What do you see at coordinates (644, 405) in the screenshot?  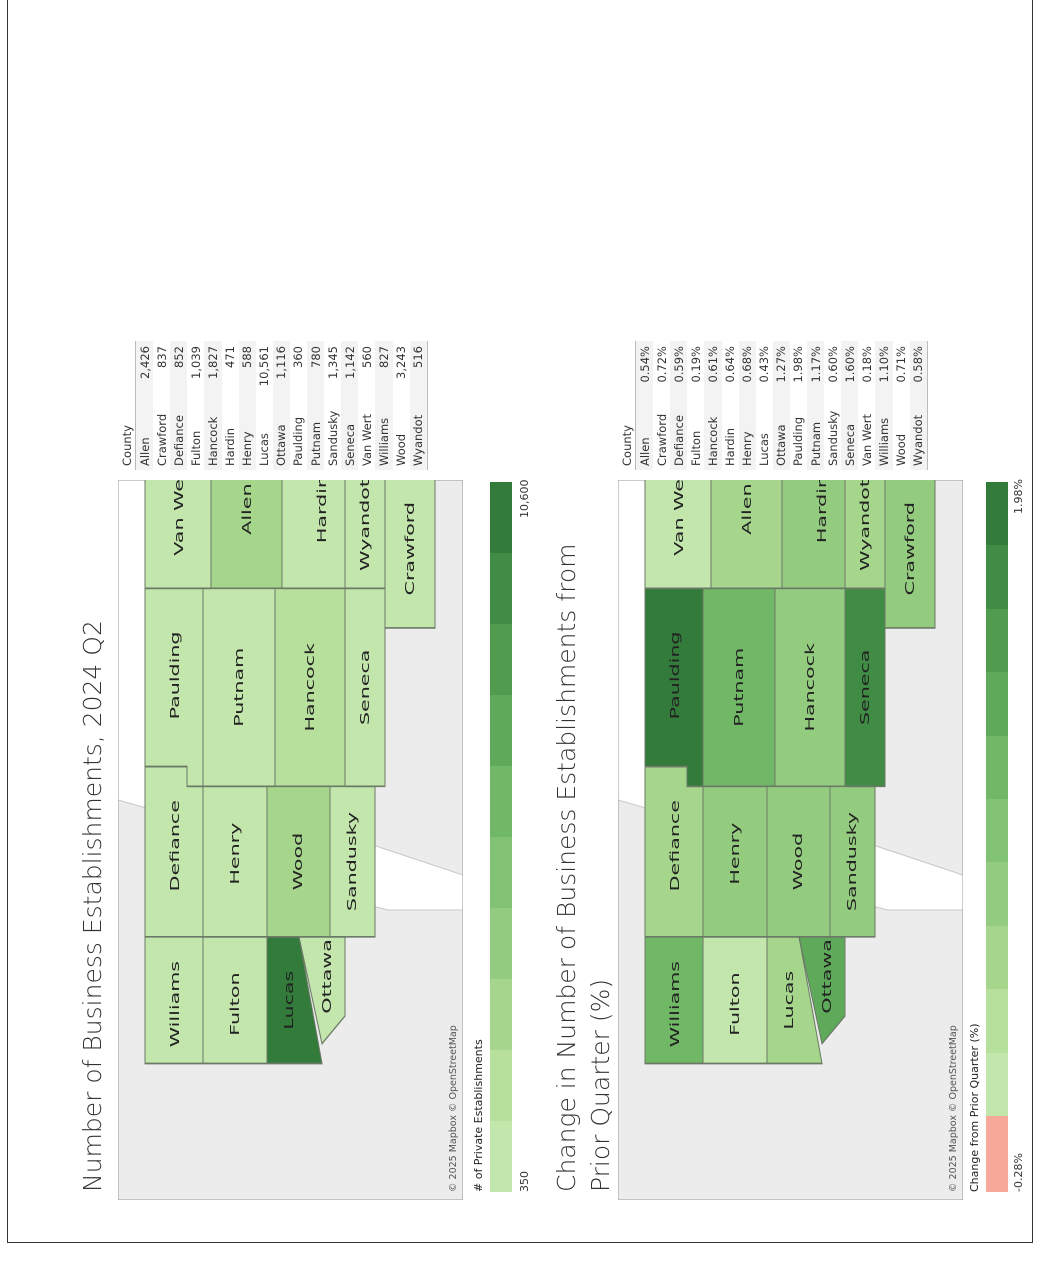 I see `table-row: Allen 0.54%` at bounding box center [644, 405].